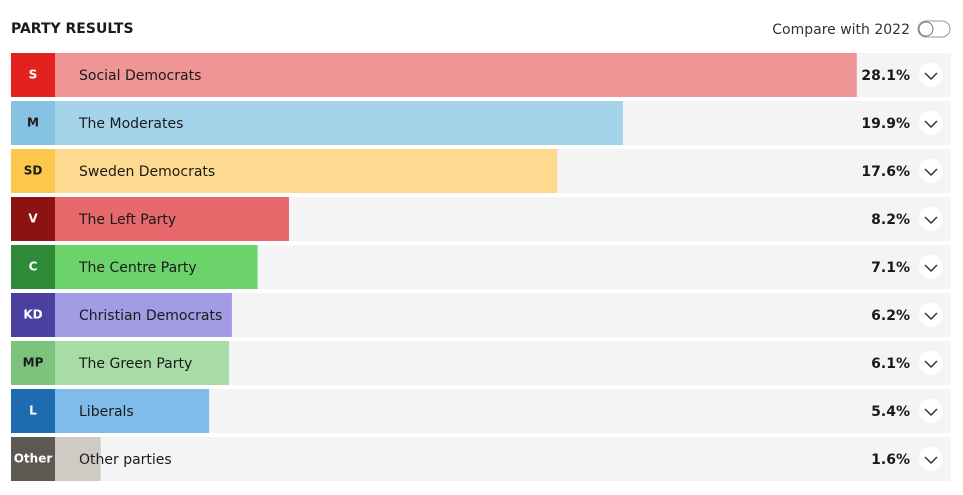  What do you see at coordinates (926, 29) in the screenshot?
I see `toggle-knob` at bounding box center [926, 29].